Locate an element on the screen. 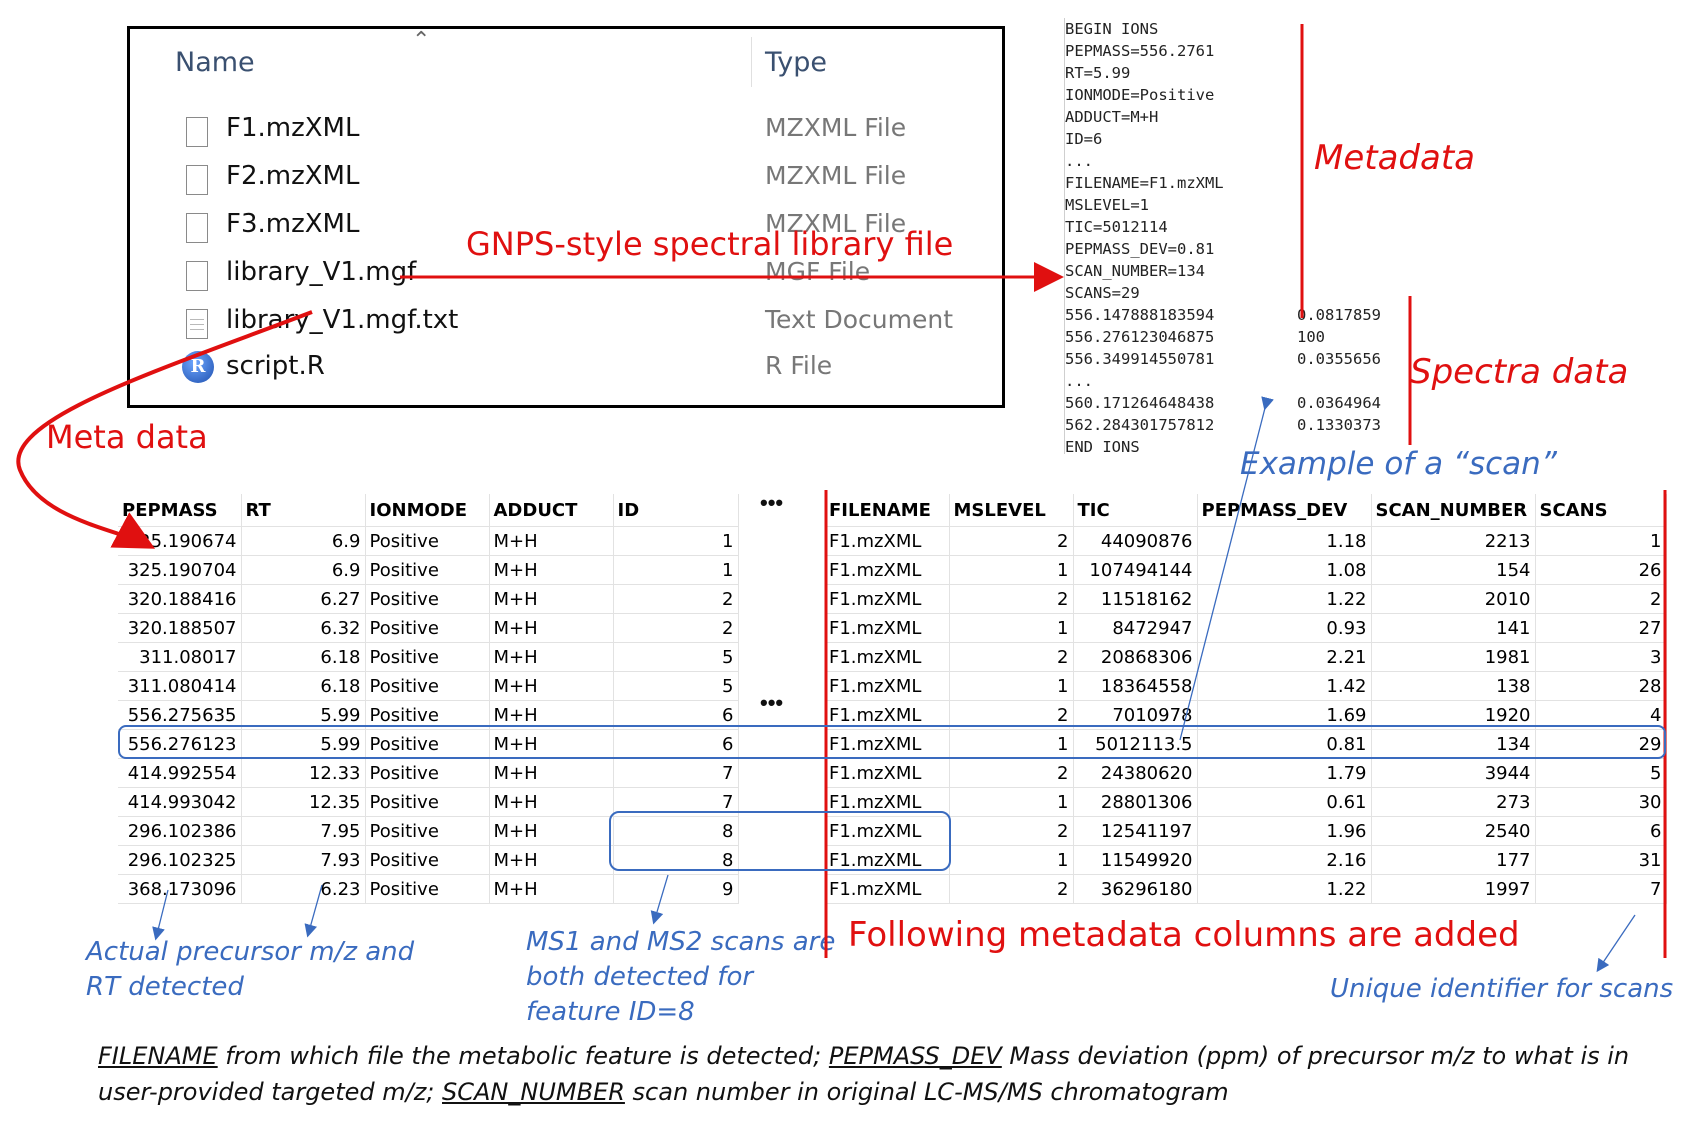  table-cell: 1981 is located at coordinates (1453, 657).